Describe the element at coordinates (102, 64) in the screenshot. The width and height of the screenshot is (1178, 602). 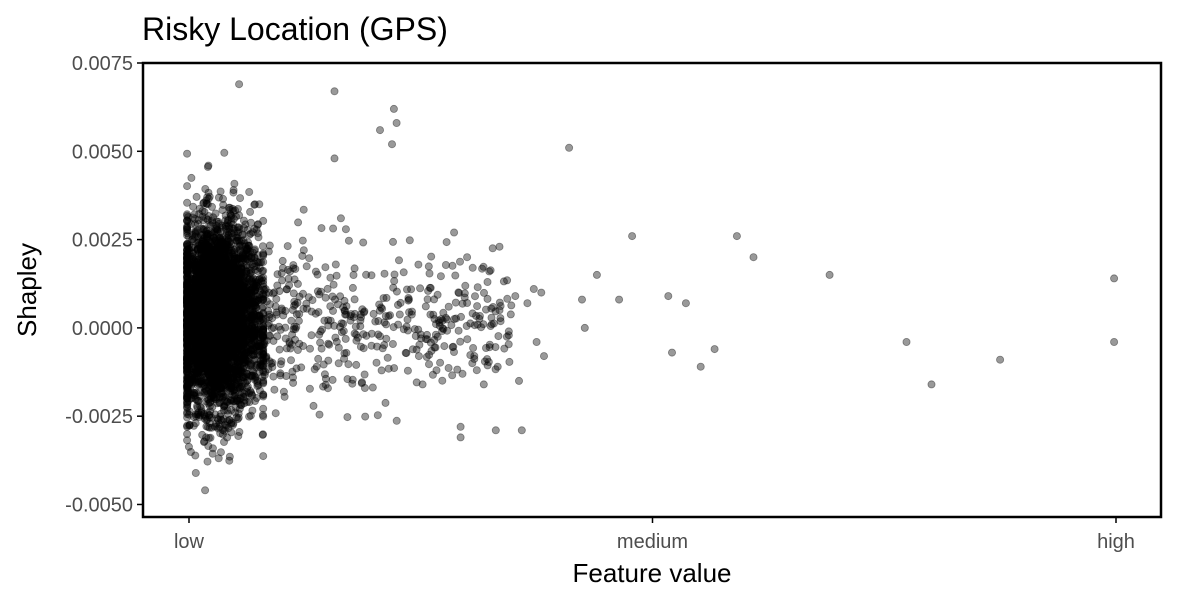
I see `y-tick-label: 0.0075` at that location.